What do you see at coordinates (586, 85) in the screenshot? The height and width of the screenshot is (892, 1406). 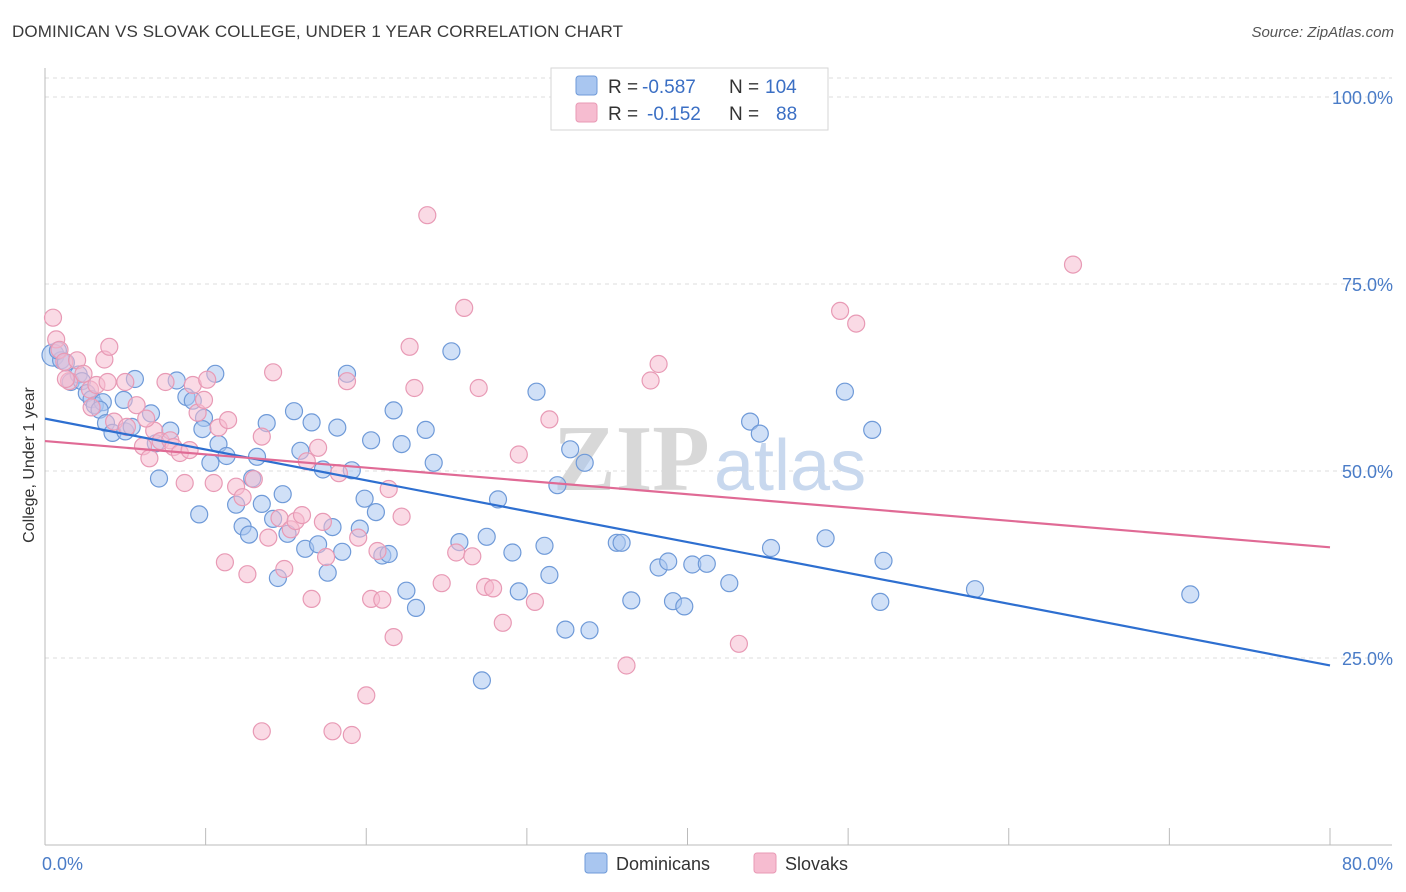 I see `legend-swatch-dominicans` at bounding box center [586, 85].